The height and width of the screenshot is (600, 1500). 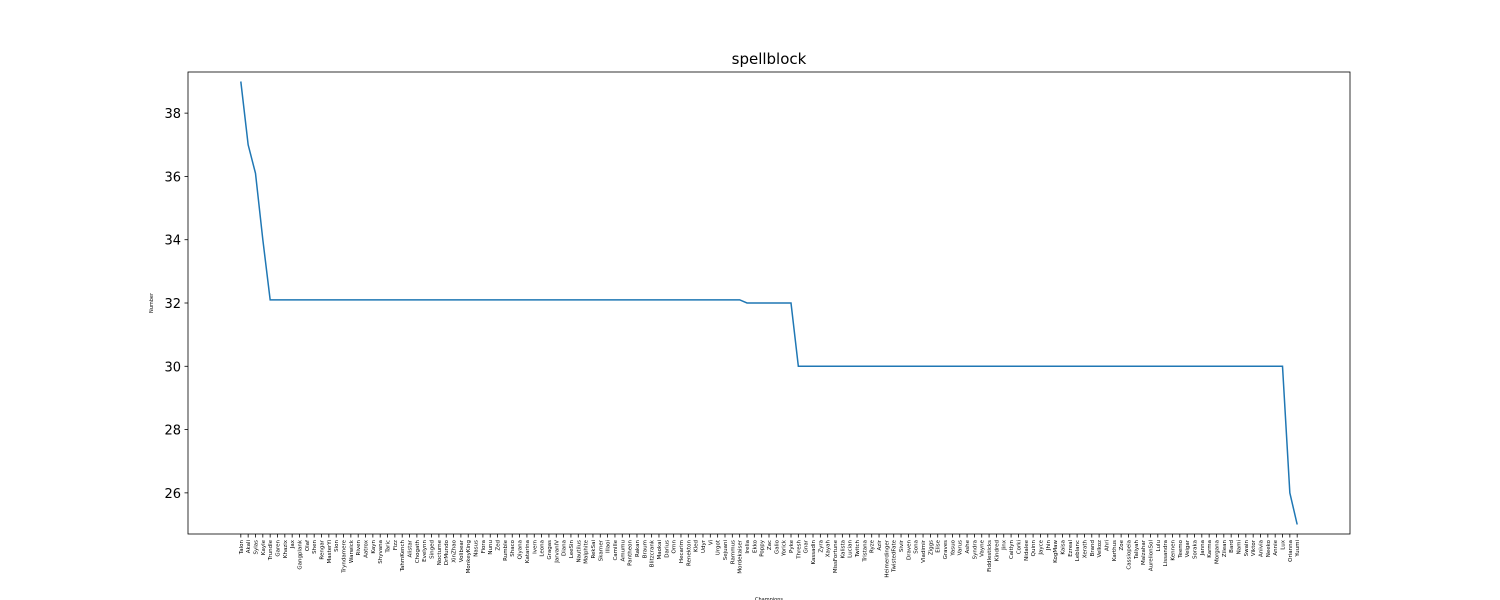 I want to click on x-tick-label: Rumble, so click(x=506, y=549).